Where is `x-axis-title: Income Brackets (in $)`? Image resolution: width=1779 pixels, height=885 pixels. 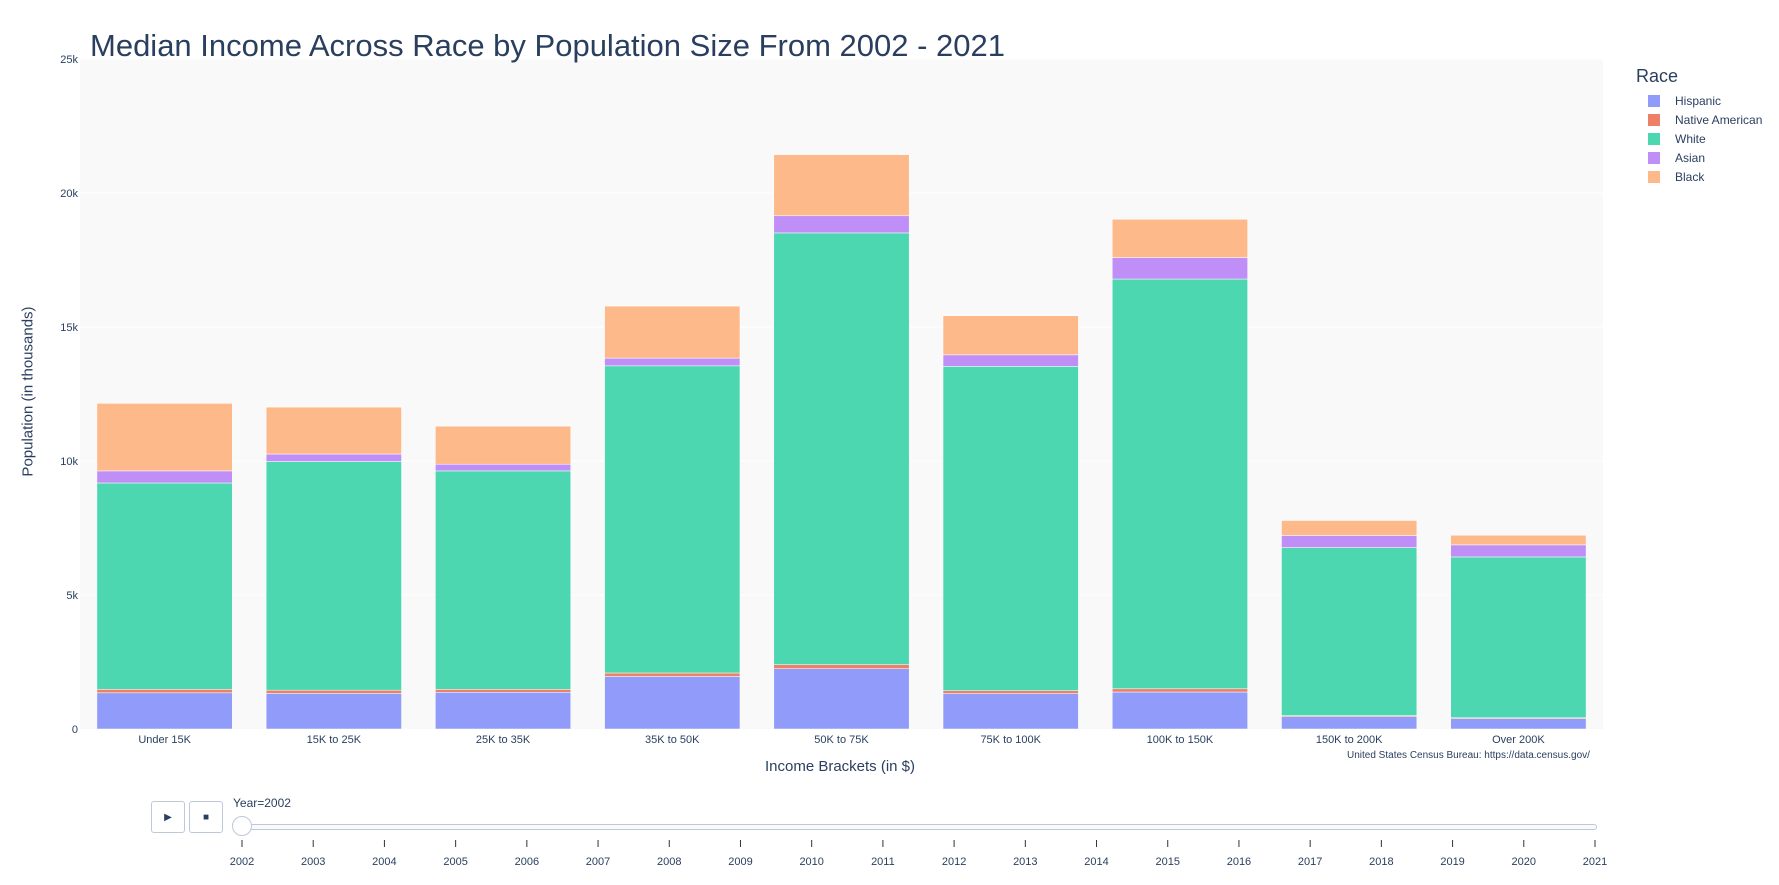
x-axis-title: Income Brackets (in $) is located at coordinates (840, 766).